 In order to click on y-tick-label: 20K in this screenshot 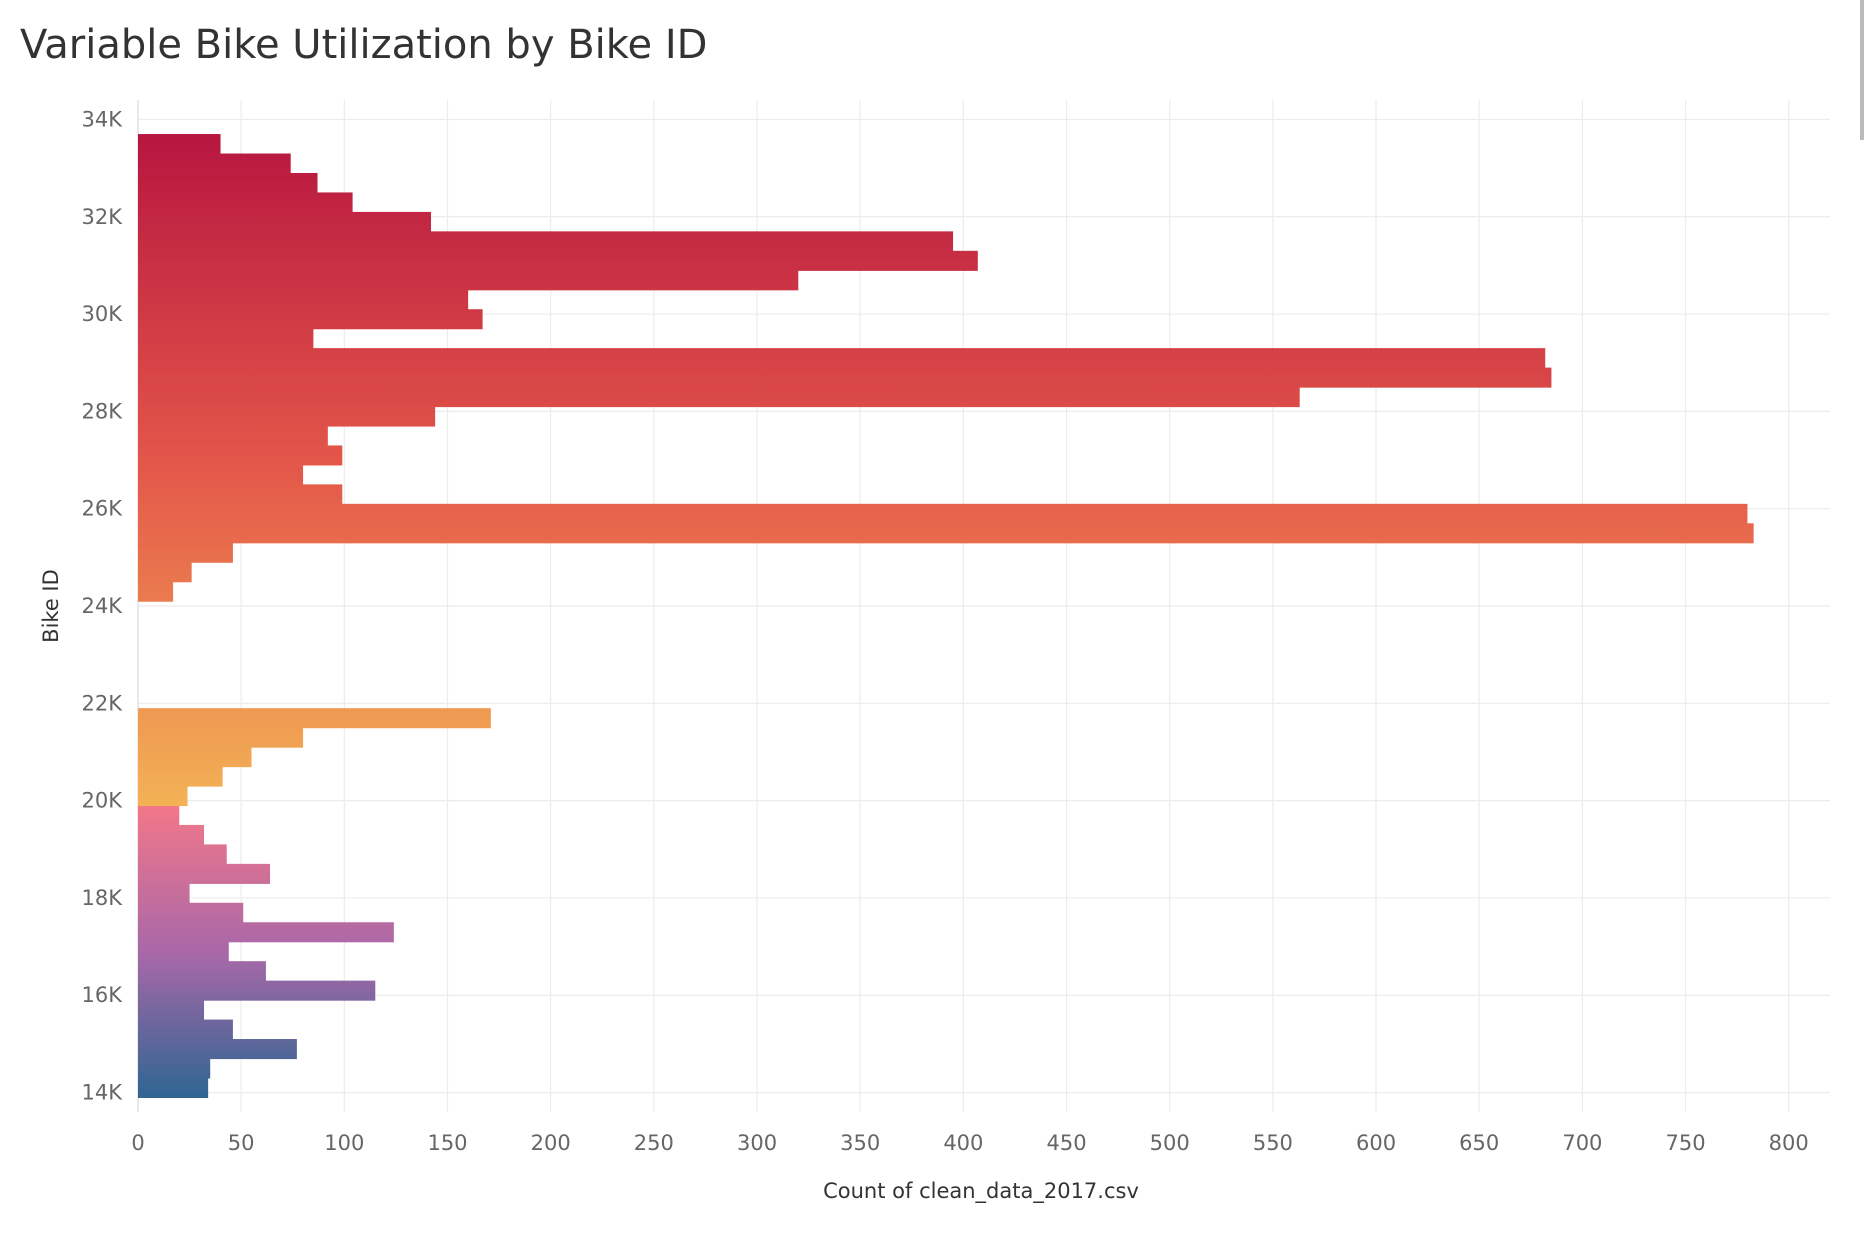, I will do `click(103, 801)`.